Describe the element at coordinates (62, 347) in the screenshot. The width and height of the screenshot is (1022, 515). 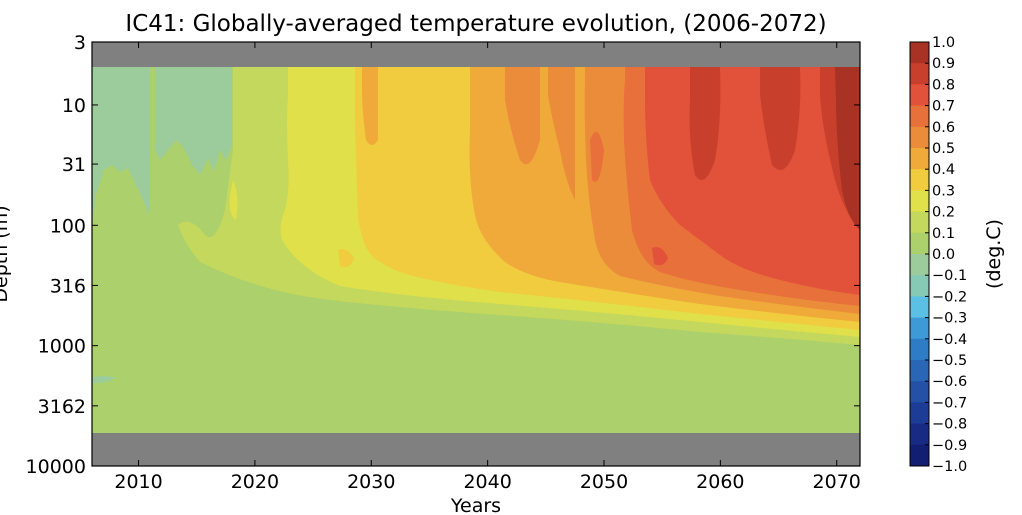
I see `y-tick-label: 1000` at that location.